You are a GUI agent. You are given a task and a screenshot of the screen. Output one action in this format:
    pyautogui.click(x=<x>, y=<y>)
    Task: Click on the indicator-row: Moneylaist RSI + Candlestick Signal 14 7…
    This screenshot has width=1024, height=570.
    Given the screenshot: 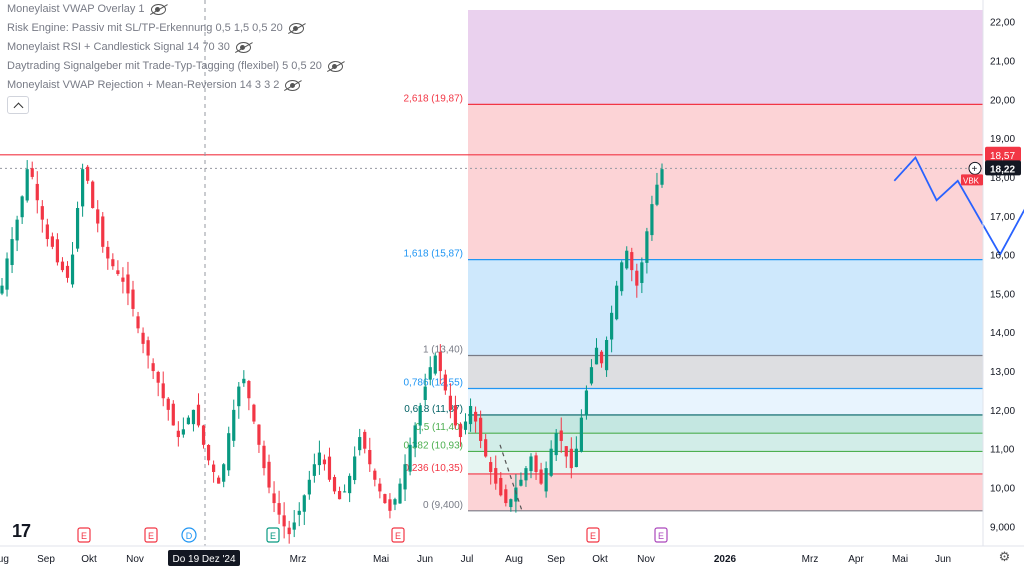 What is the action you would take?
    pyautogui.click(x=175, y=47)
    